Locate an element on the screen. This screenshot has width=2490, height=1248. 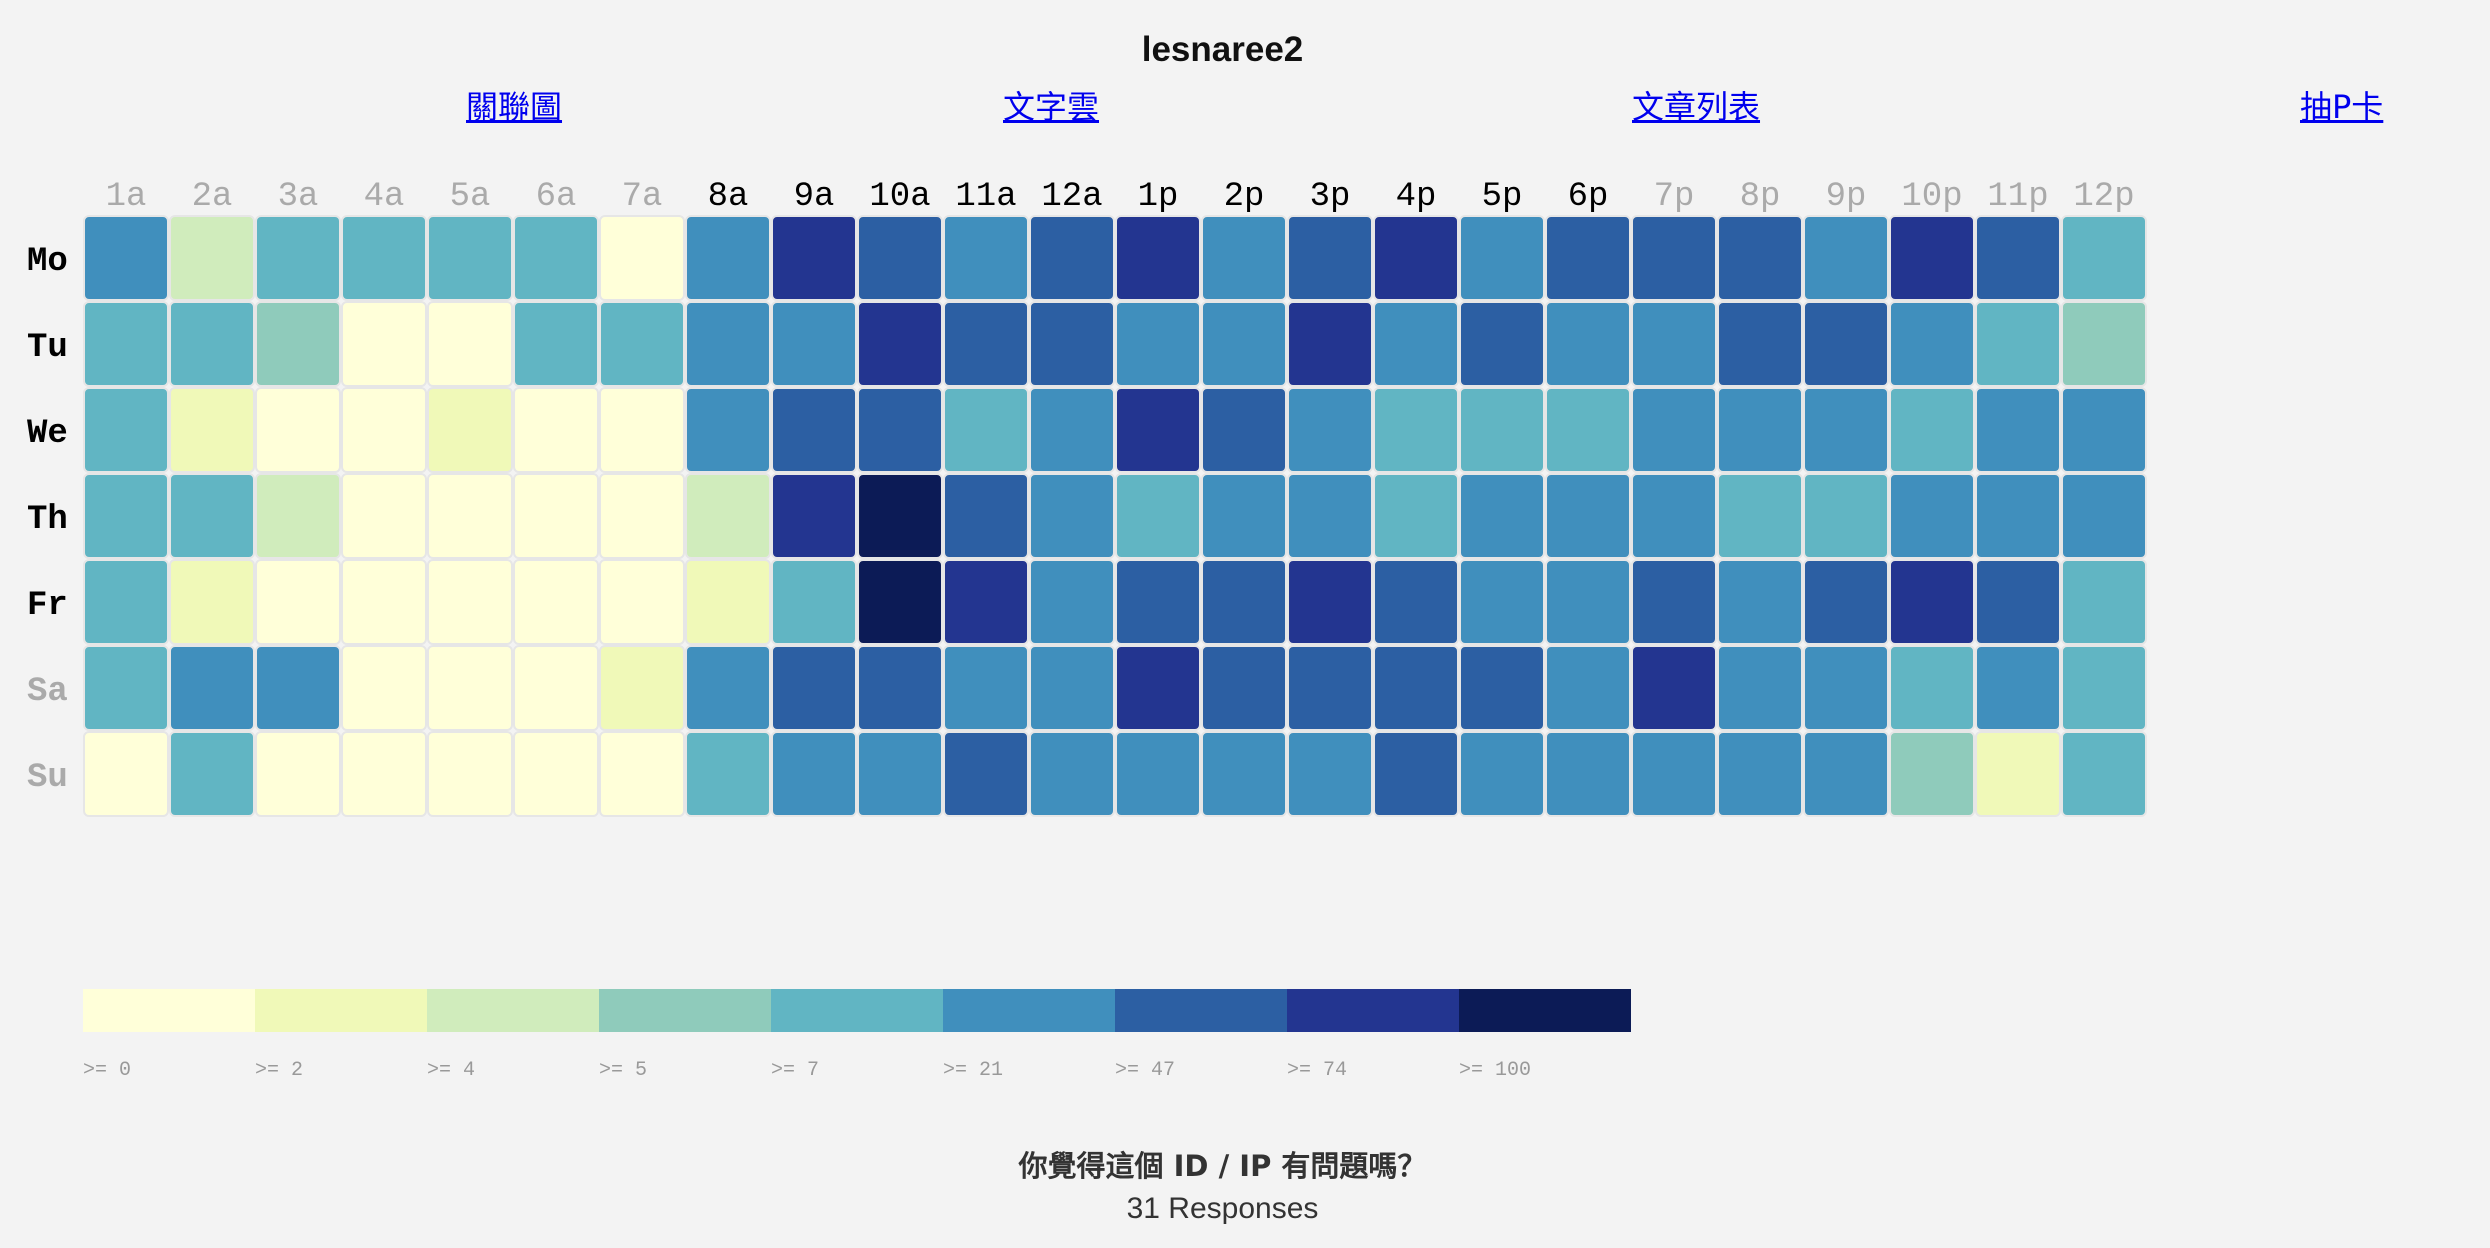
hour-label-6p: 6p is located at coordinates (1588, 197).